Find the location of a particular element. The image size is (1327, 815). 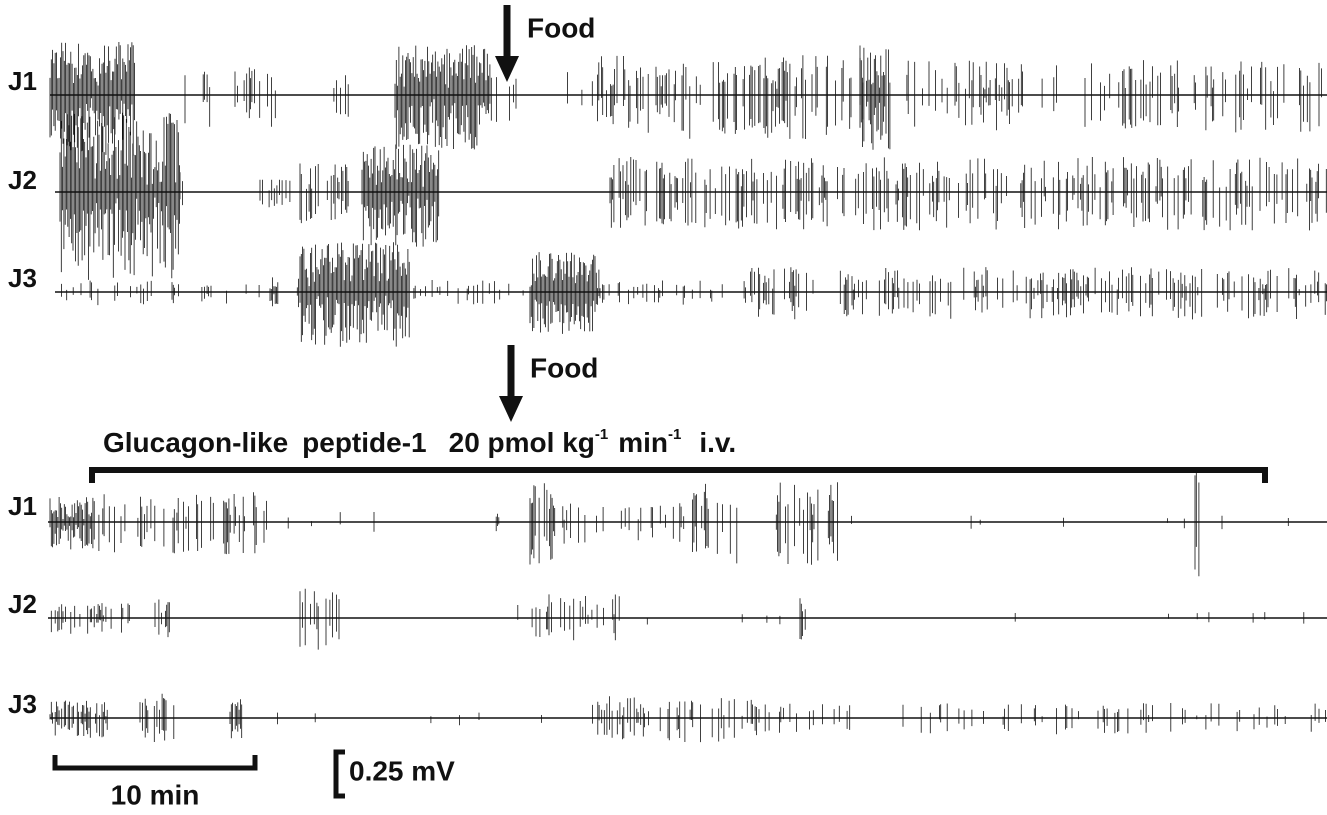

time-scale-label: 10 min is located at coordinates (155, 794).